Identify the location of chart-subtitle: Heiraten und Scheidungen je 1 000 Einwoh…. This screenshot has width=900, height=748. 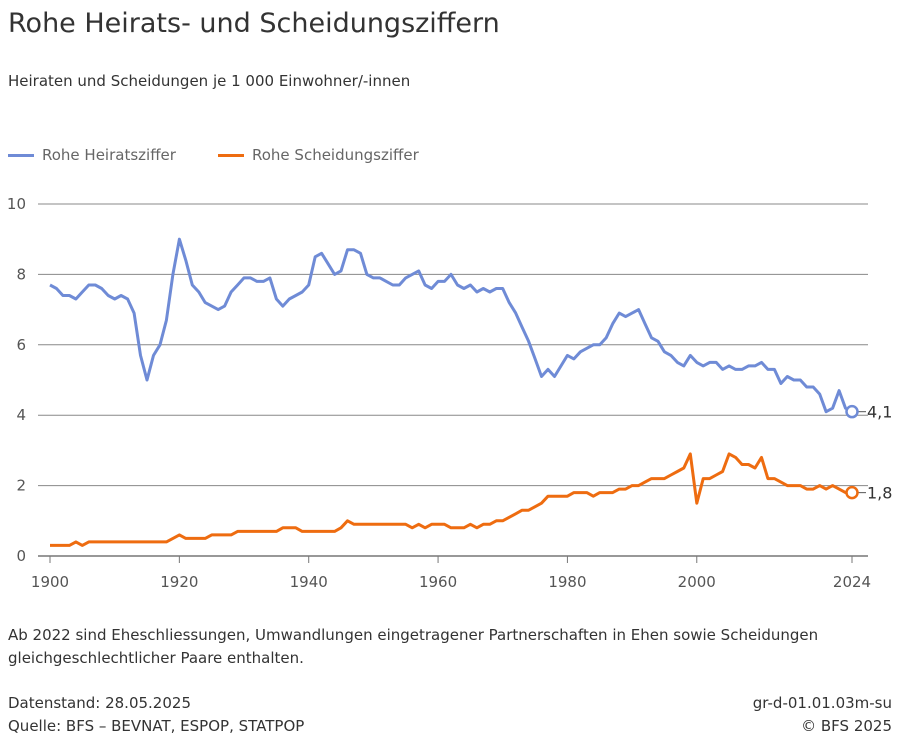
(209, 81).